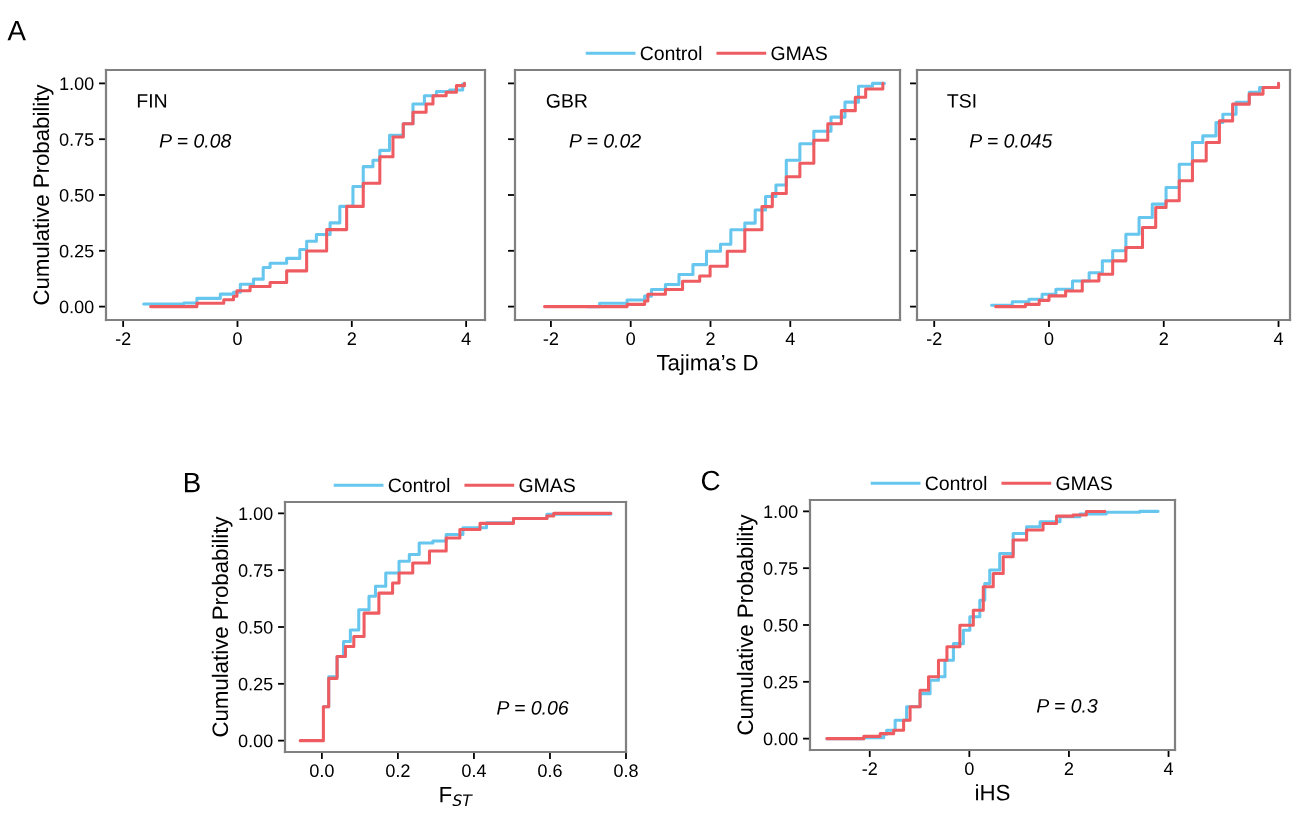  What do you see at coordinates (398, 771) in the screenshot?
I see `x-tick-label: 0.2` at bounding box center [398, 771].